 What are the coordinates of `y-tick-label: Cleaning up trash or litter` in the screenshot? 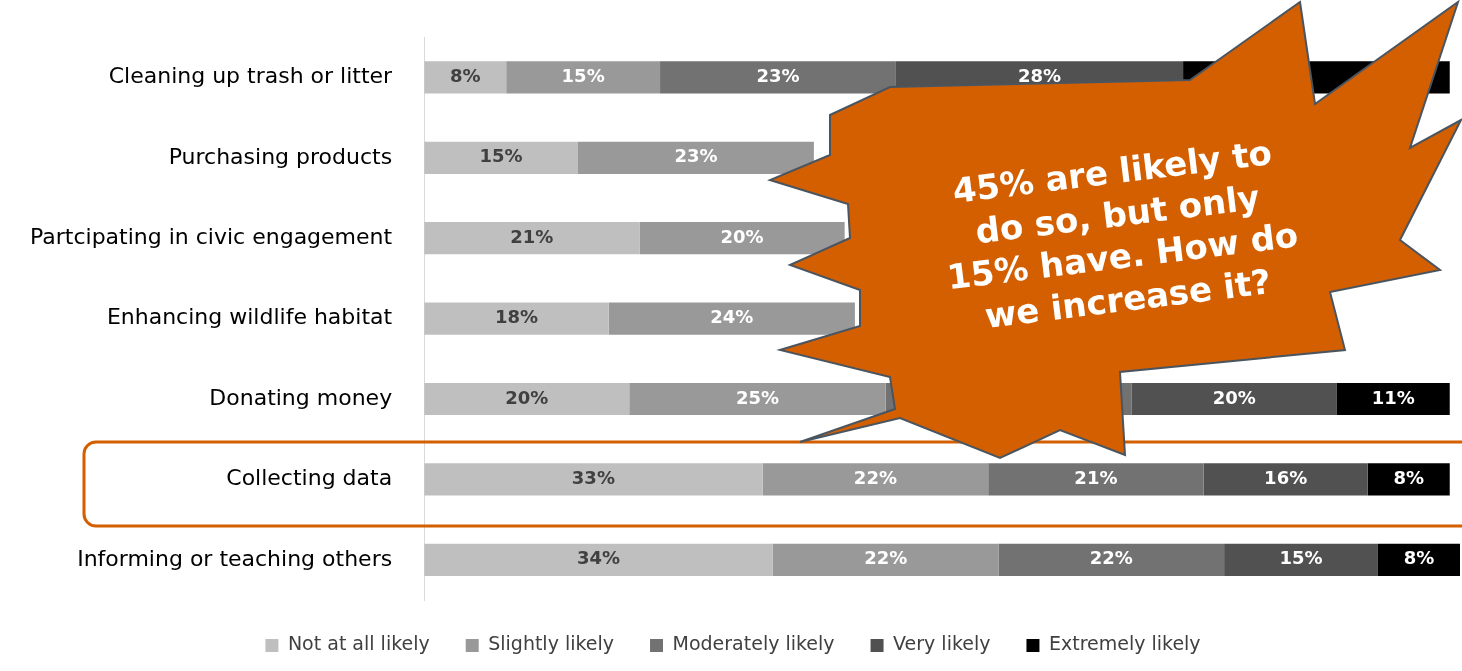 It's located at (251, 76).